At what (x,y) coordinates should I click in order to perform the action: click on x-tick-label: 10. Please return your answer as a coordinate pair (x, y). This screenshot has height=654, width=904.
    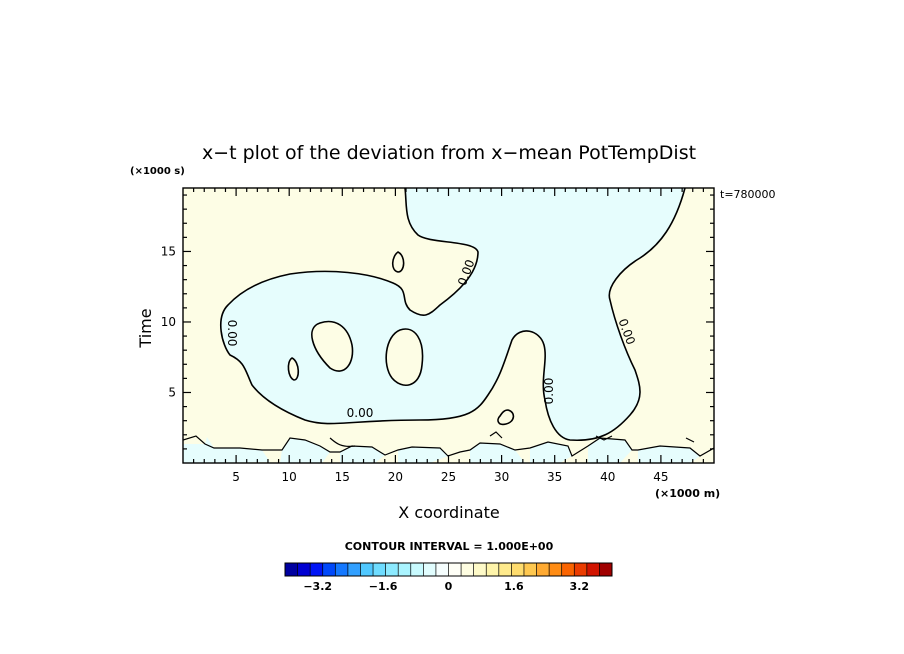
    Looking at the image, I should click on (289, 477).